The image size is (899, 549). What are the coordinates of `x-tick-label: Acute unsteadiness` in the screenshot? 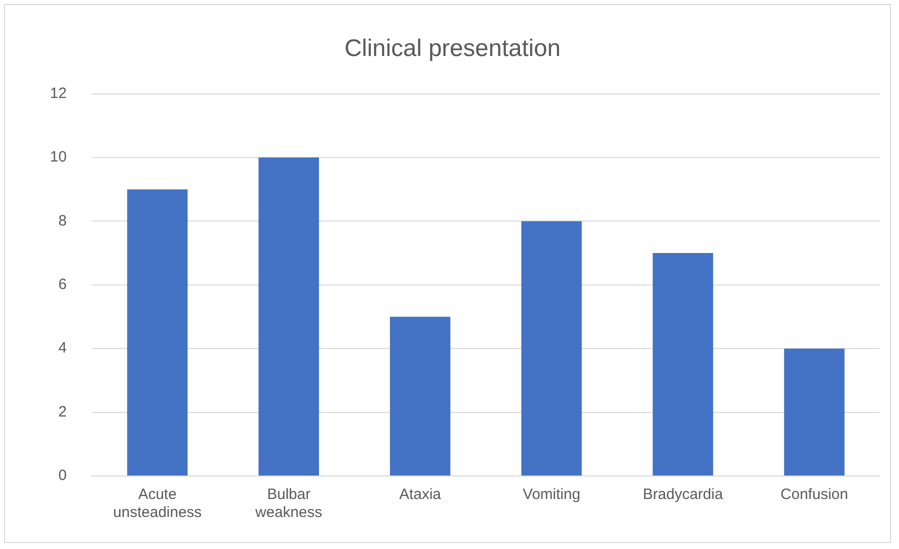 It's located at (157, 504).